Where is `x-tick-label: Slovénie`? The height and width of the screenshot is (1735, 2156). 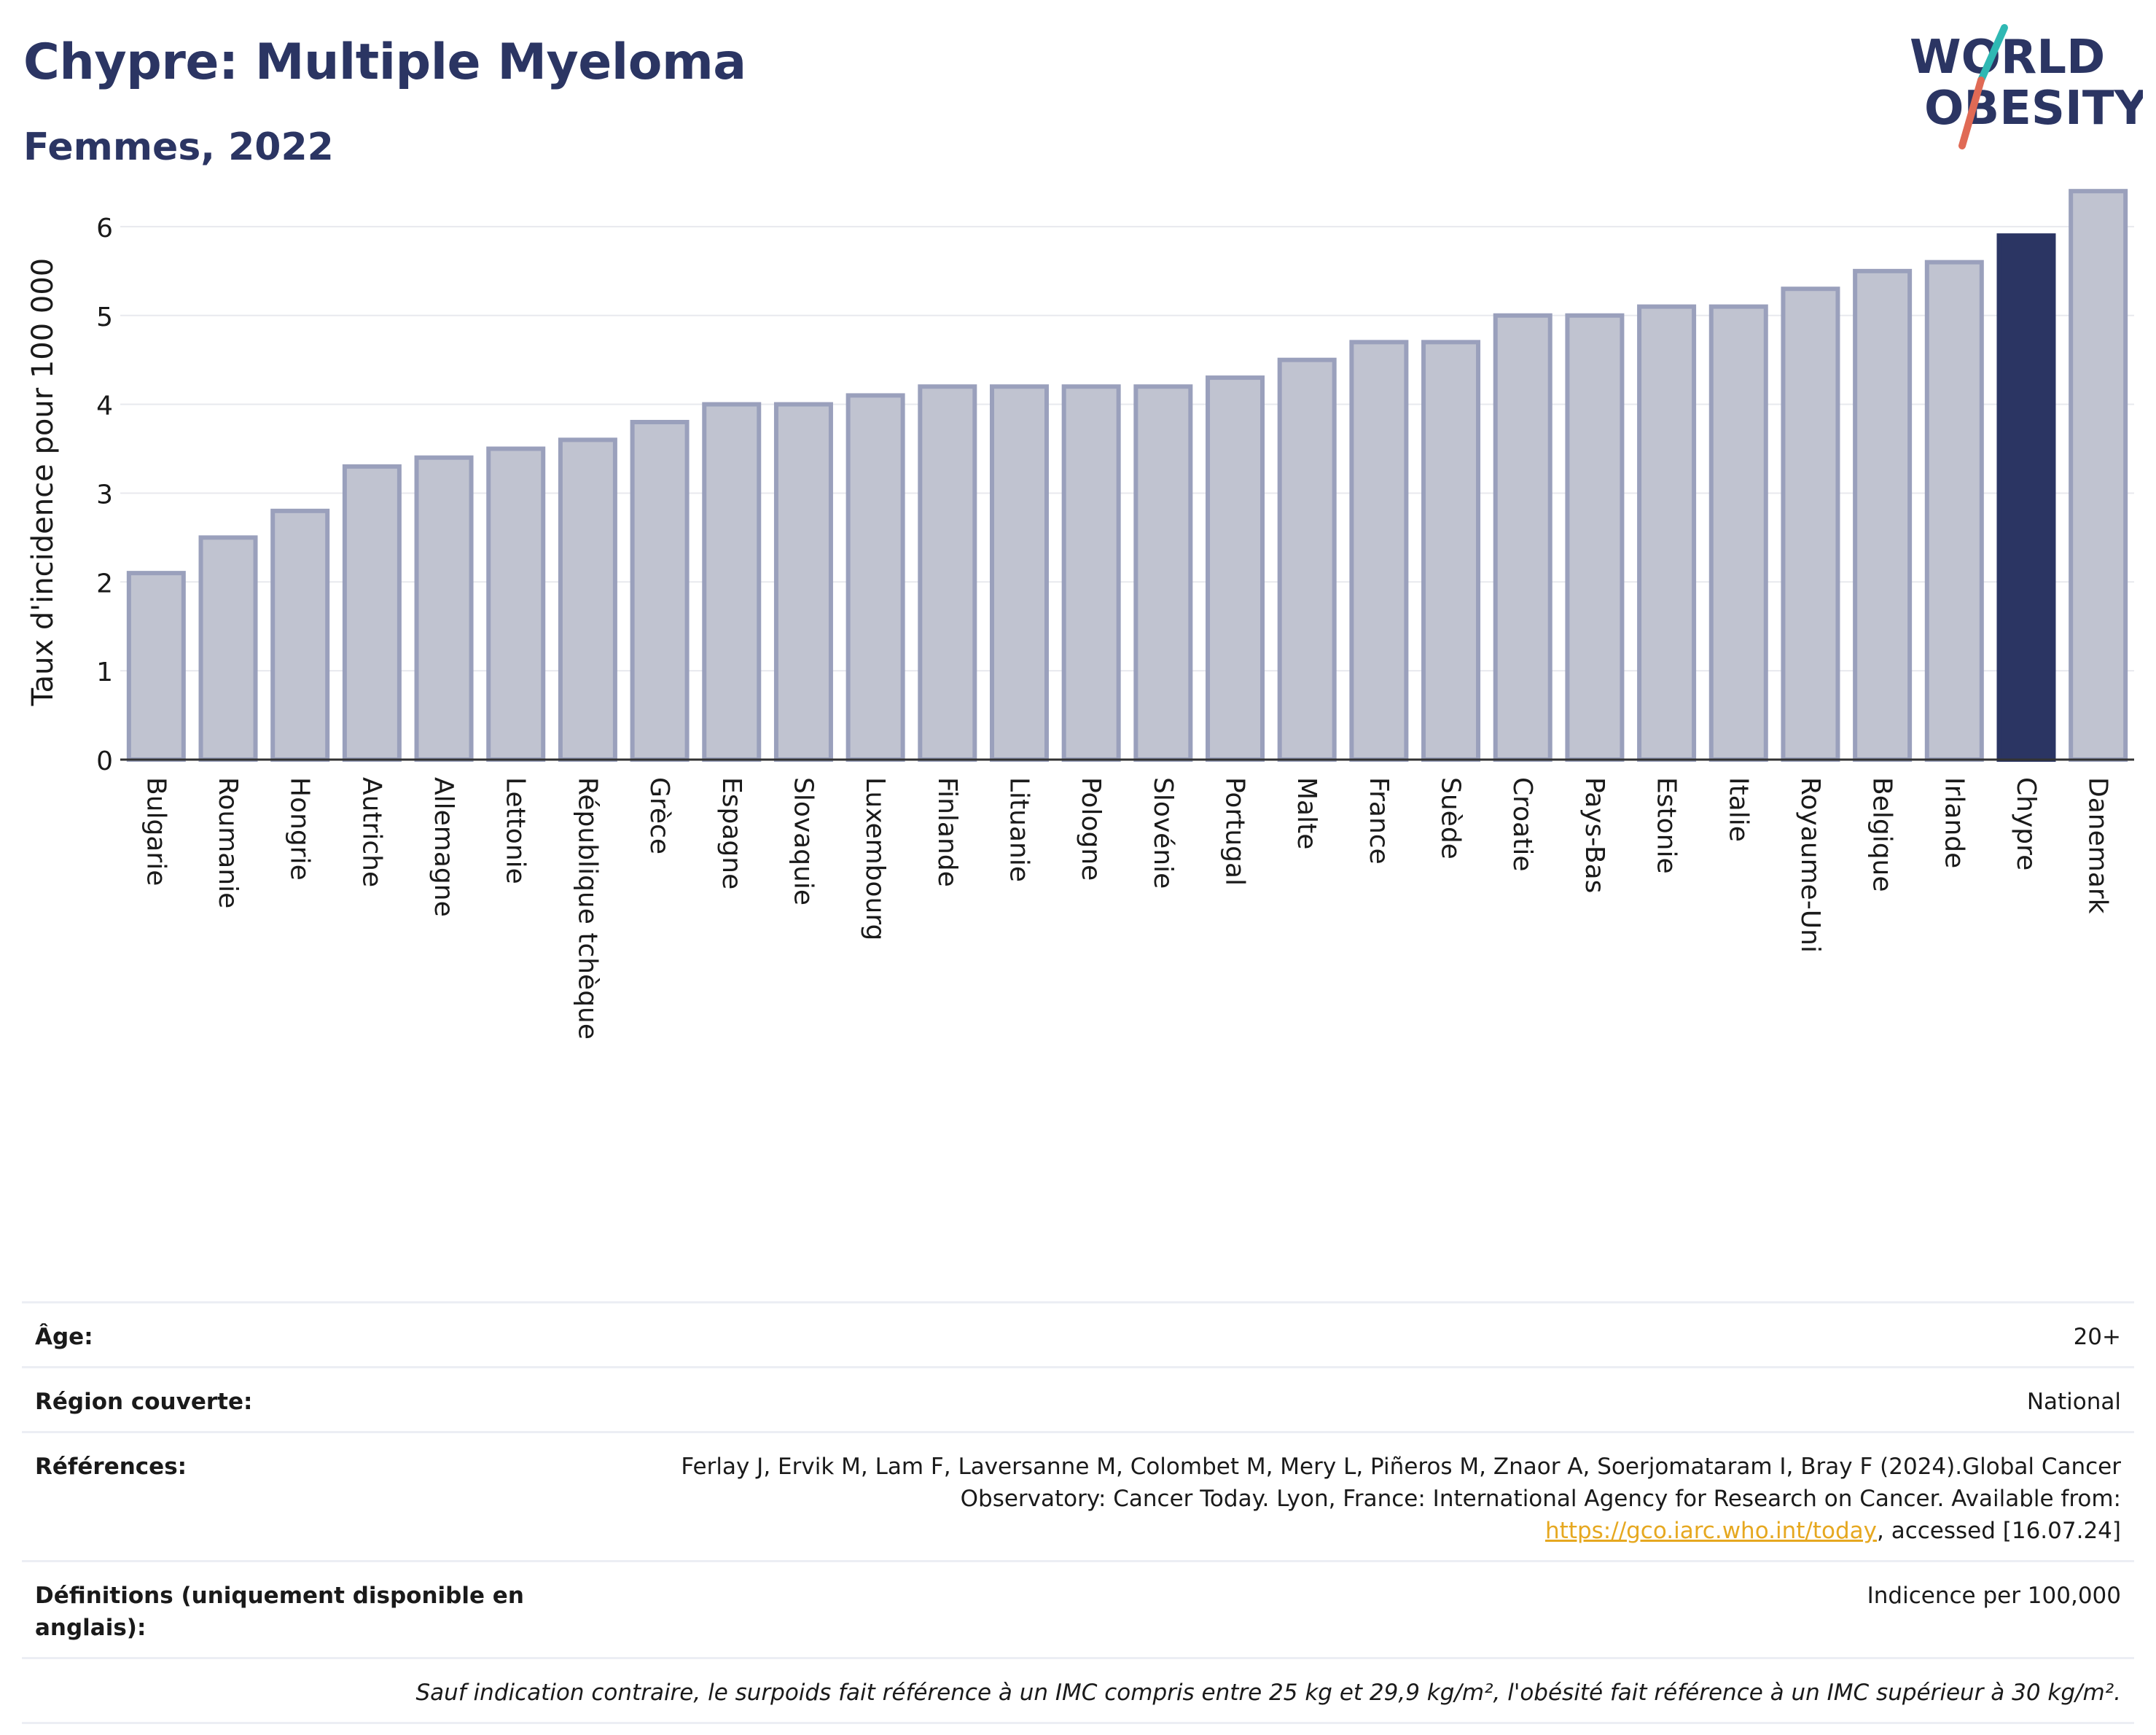
x-tick-label: Slovénie is located at coordinates (1163, 833).